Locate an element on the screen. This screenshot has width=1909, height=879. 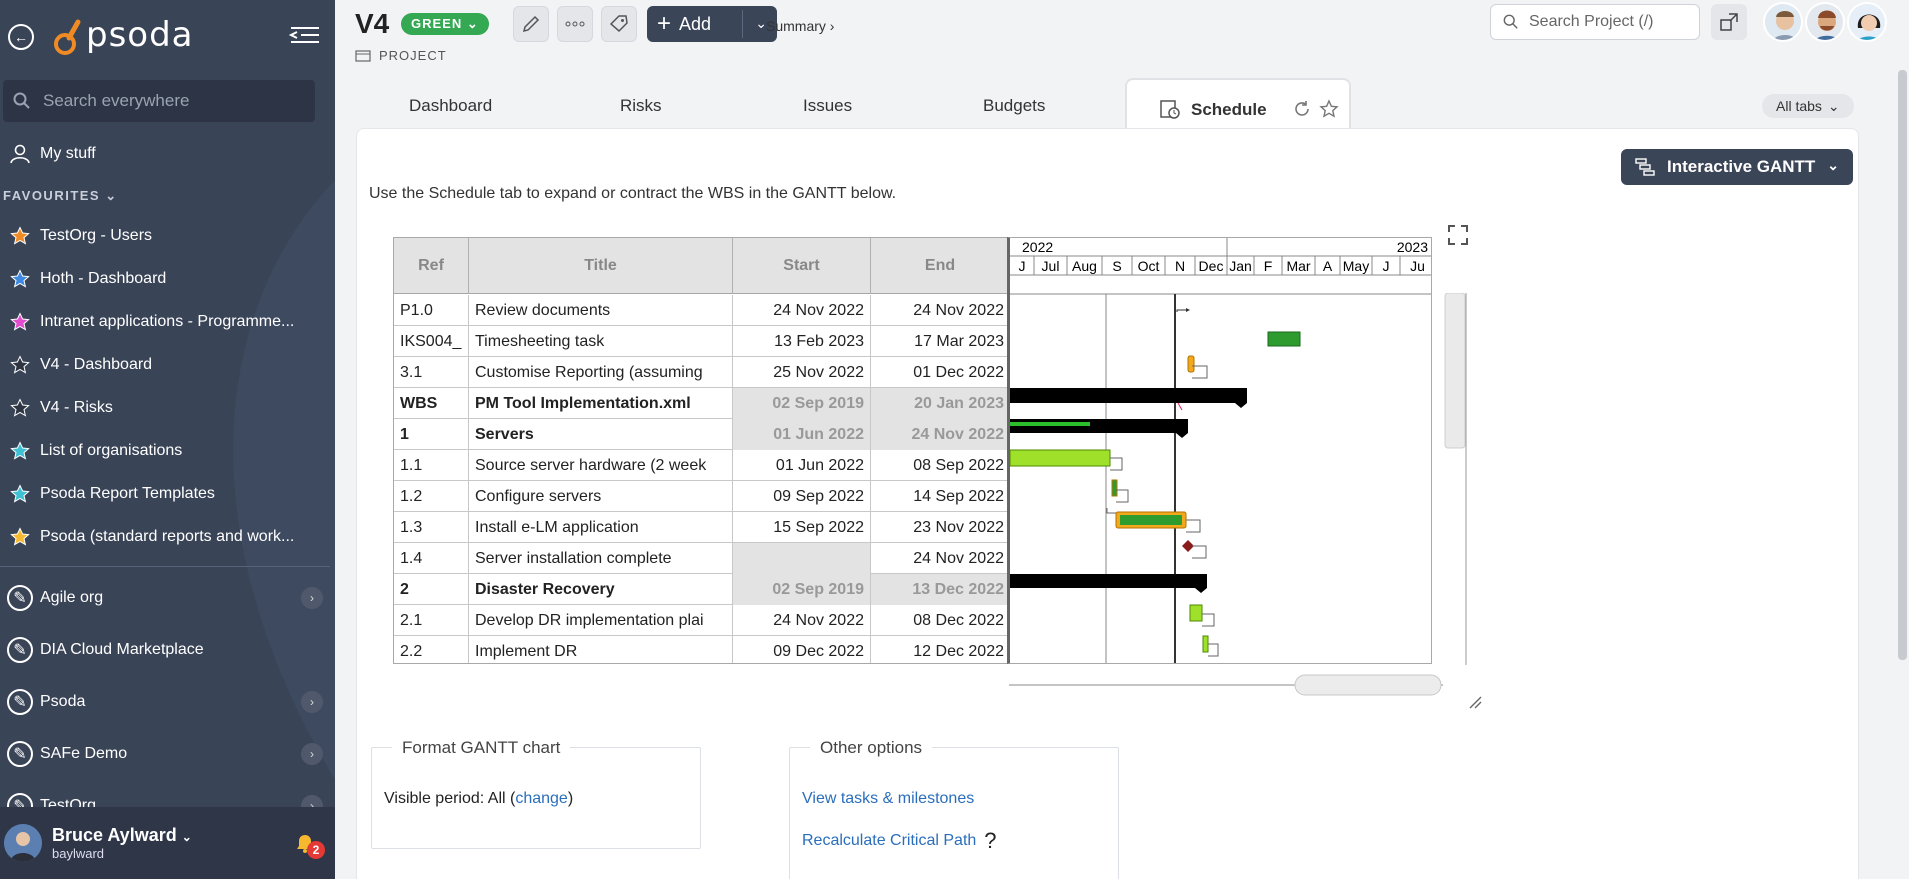
favourite-item: V4 - Dashboard is located at coordinates (167, 365).